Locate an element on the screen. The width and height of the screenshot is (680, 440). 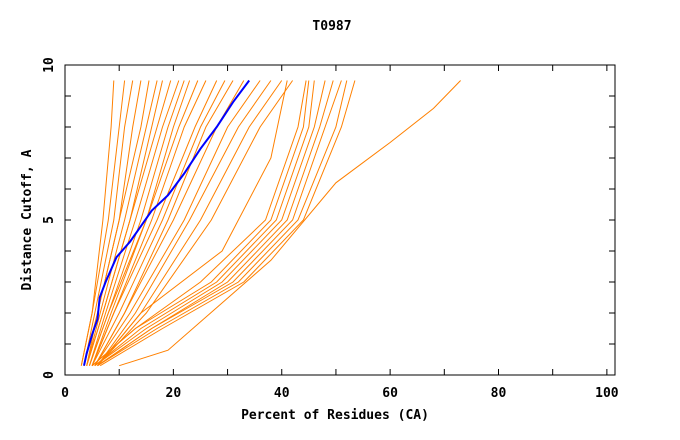
x-tick-label: 80 is located at coordinates (499, 393).